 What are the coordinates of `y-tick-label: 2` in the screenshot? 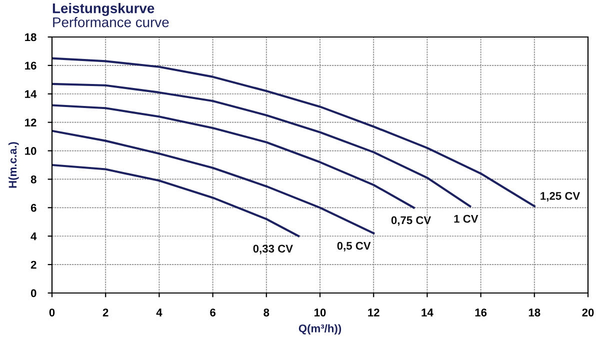 It's located at (33, 264).